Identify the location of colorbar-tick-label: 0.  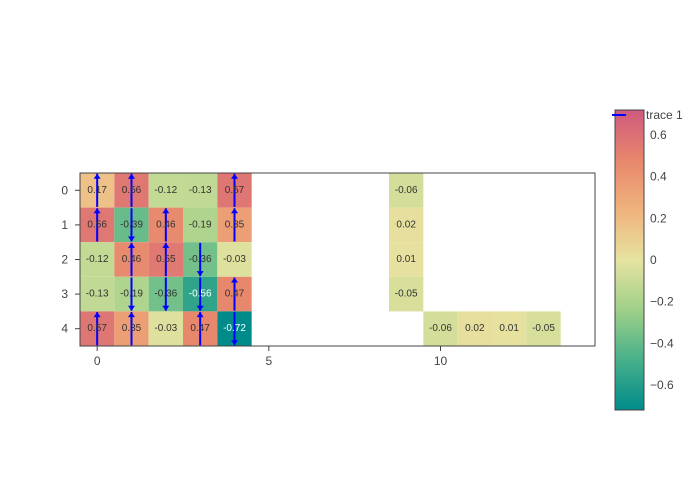
(653, 260).